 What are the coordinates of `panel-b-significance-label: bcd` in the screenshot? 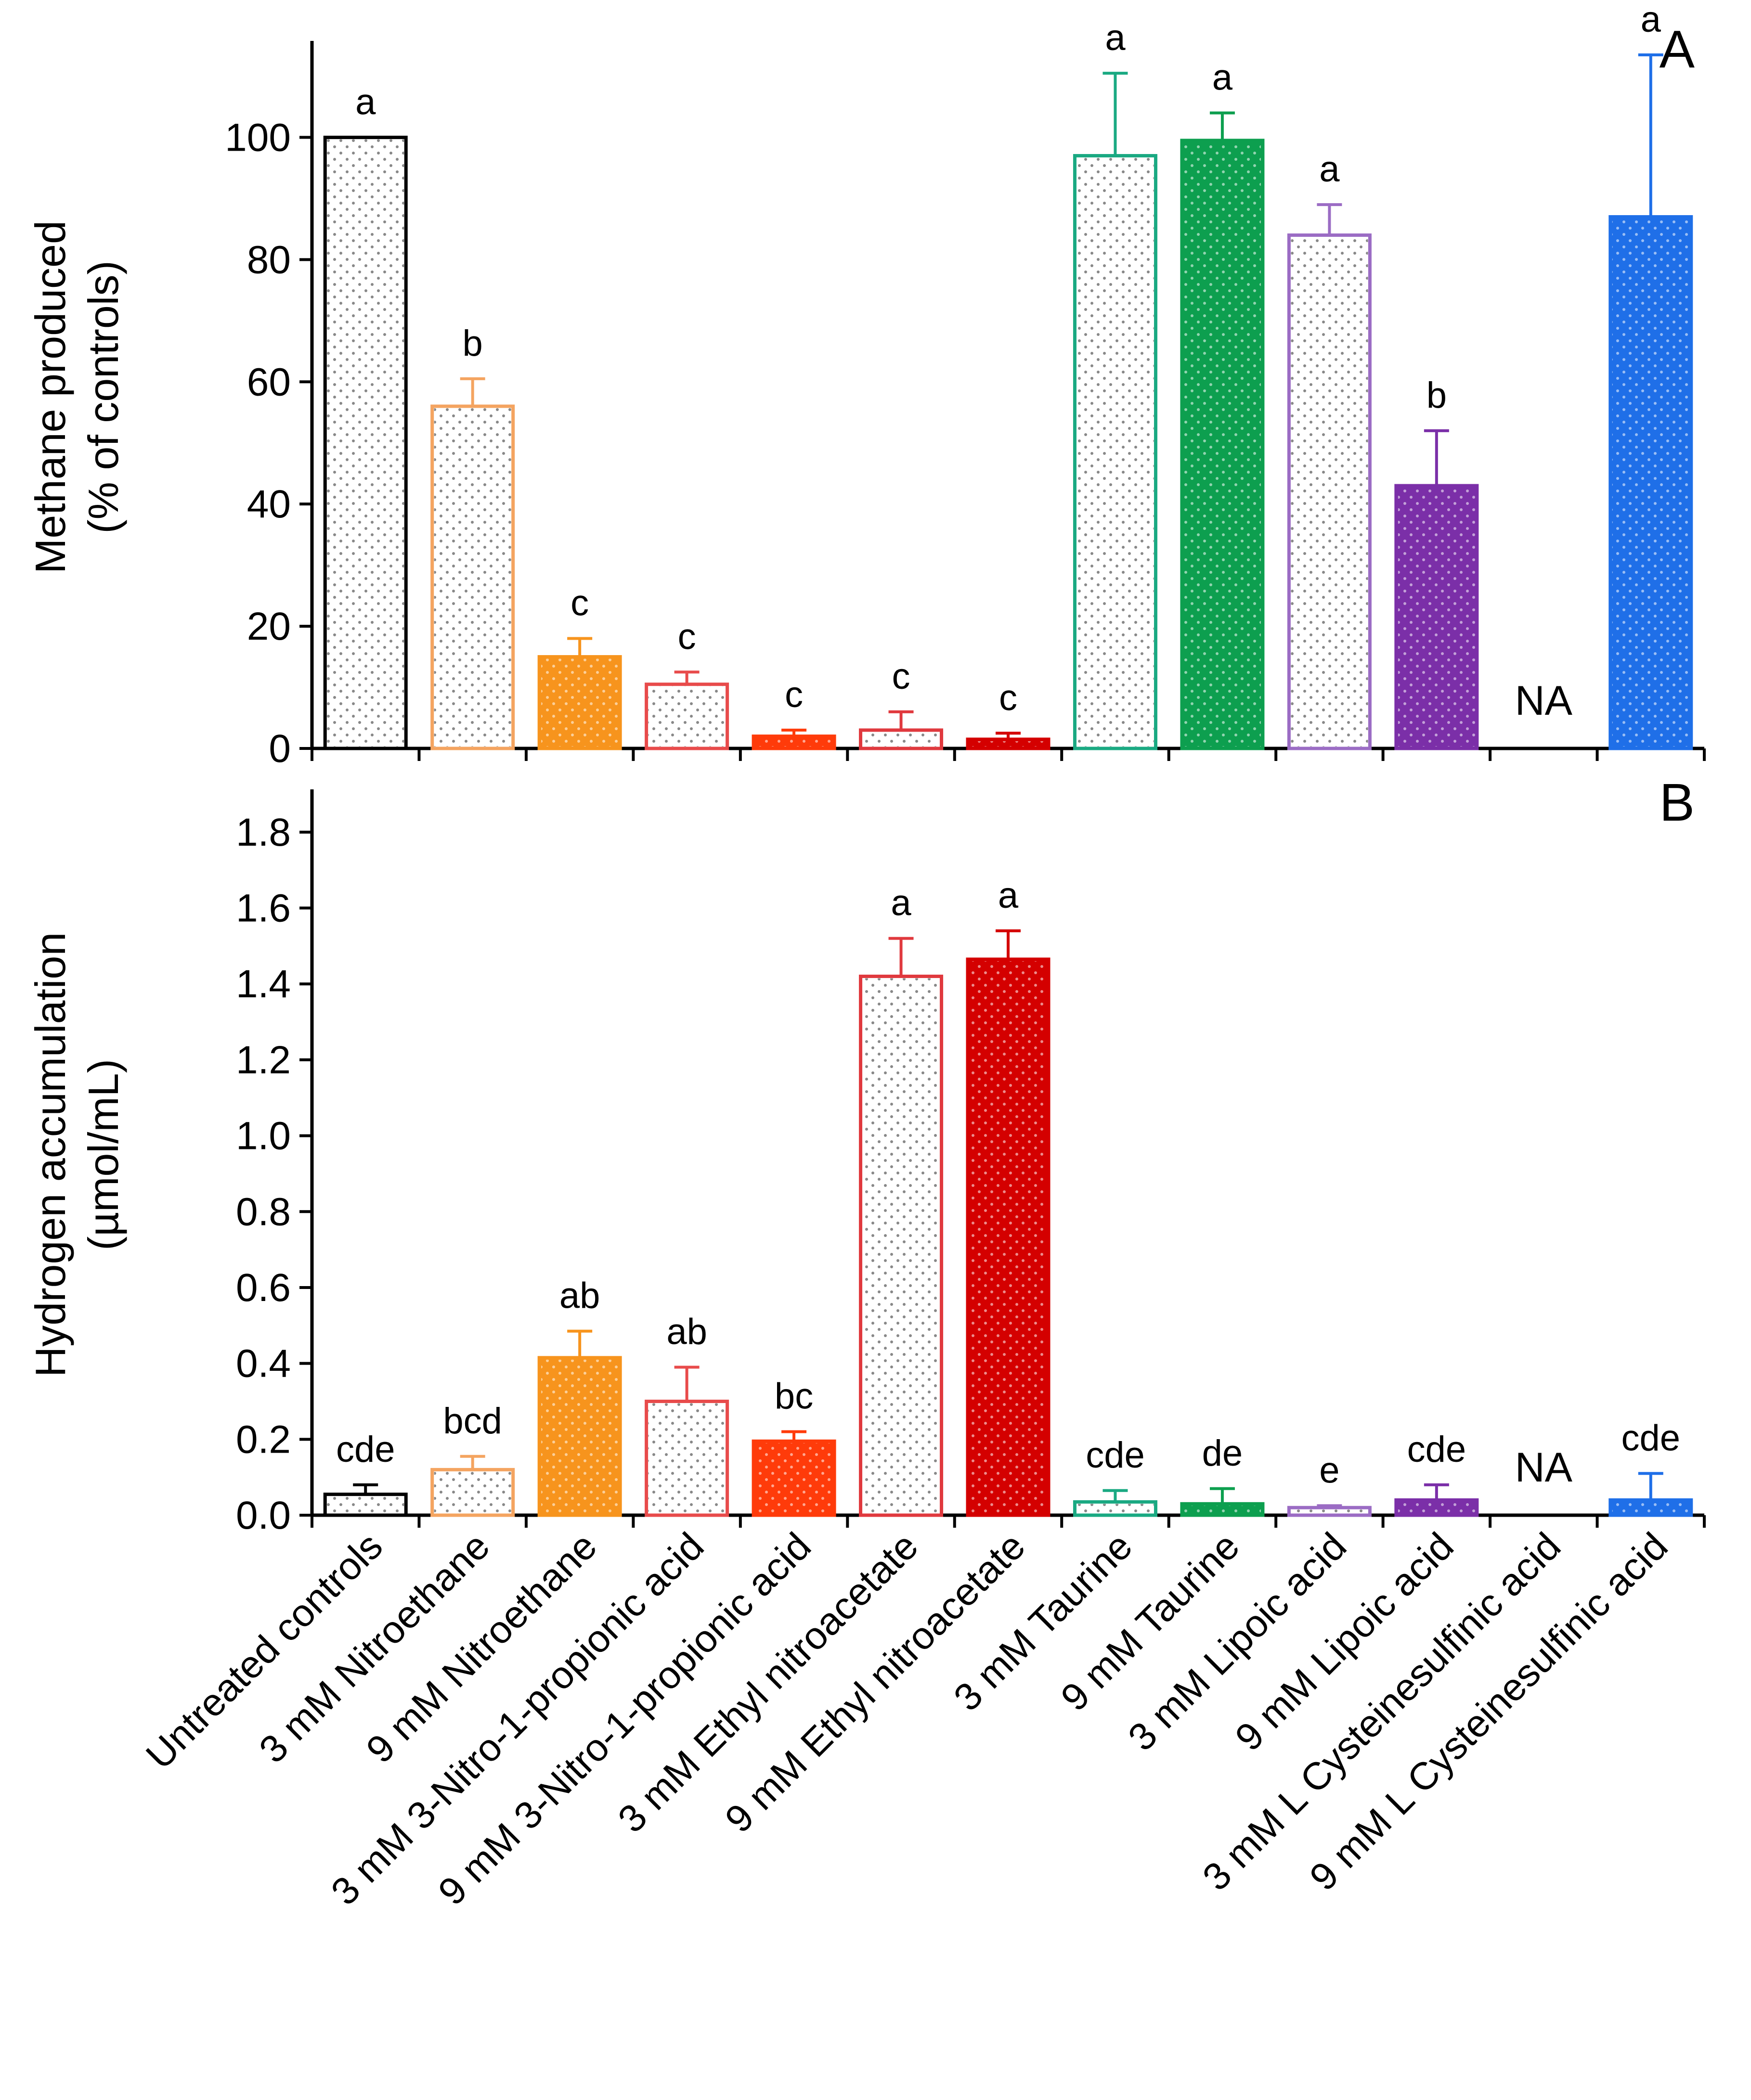 It's located at (472, 1421).